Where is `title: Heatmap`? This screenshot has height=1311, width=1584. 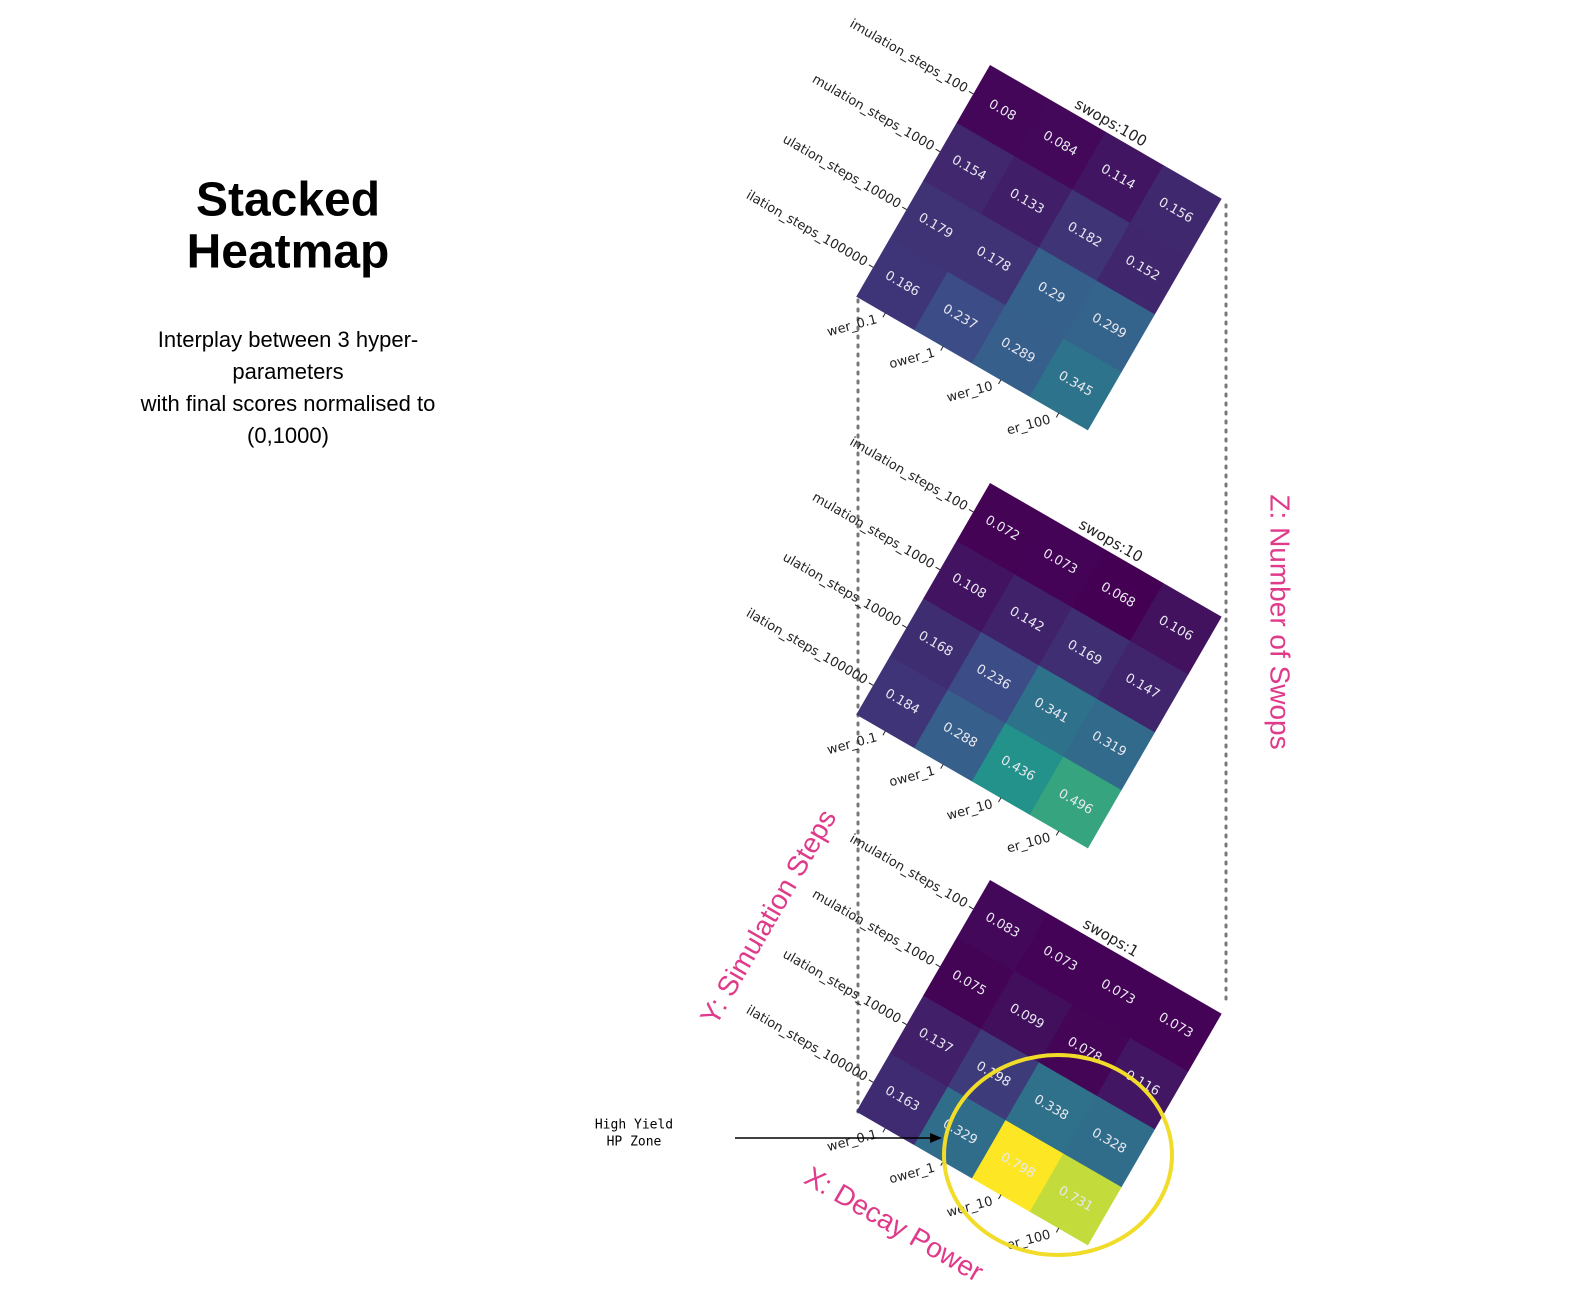 title: Heatmap is located at coordinates (288, 252).